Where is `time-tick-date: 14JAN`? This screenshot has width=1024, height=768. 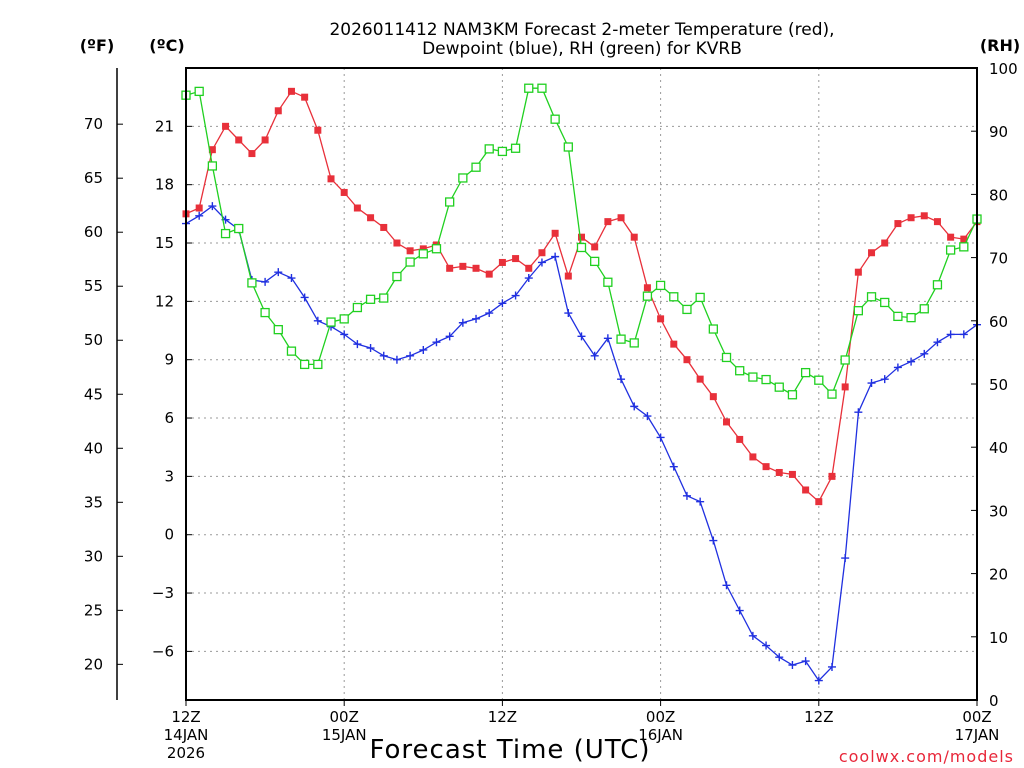
time-tick-date: 14JAN is located at coordinates (186, 735).